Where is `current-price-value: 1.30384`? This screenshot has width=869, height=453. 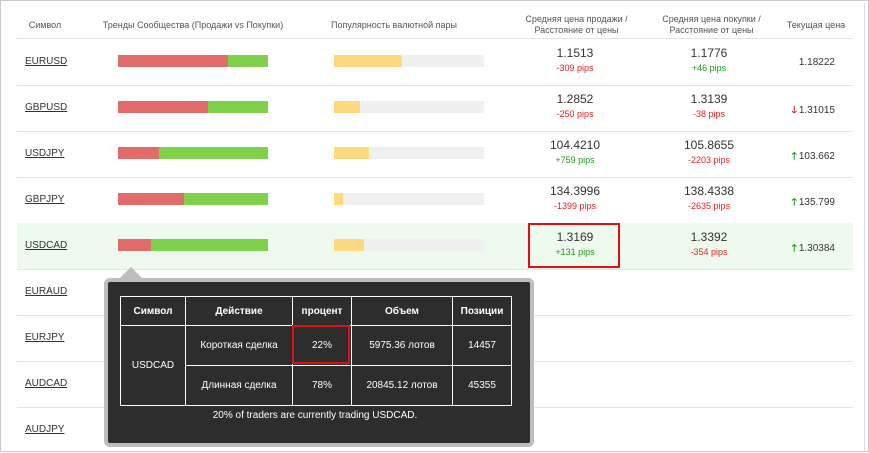
current-price-value: 1.30384 is located at coordinates (816, 248).